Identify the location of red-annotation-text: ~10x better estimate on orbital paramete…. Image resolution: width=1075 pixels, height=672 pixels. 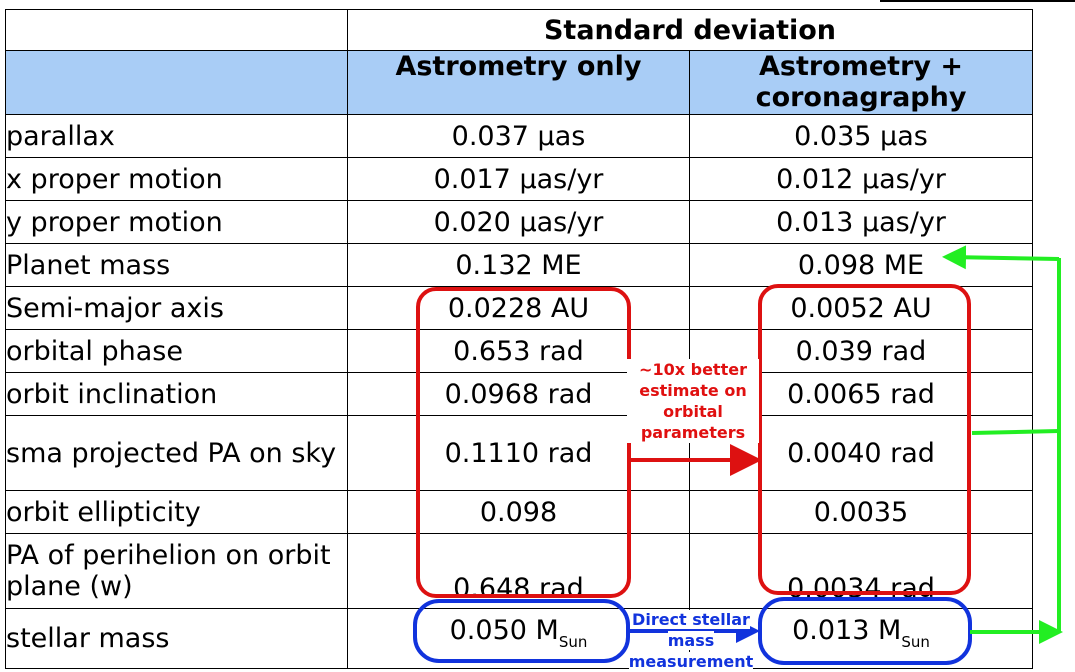
(693, 401).